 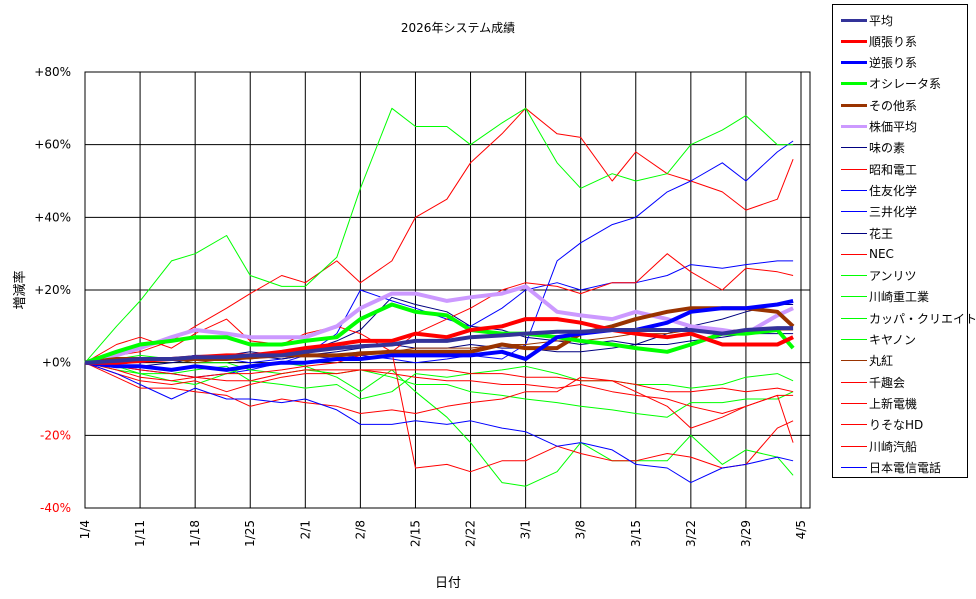 I want to click on legend-item: 日本電信電話, so click(x=891, y=467).